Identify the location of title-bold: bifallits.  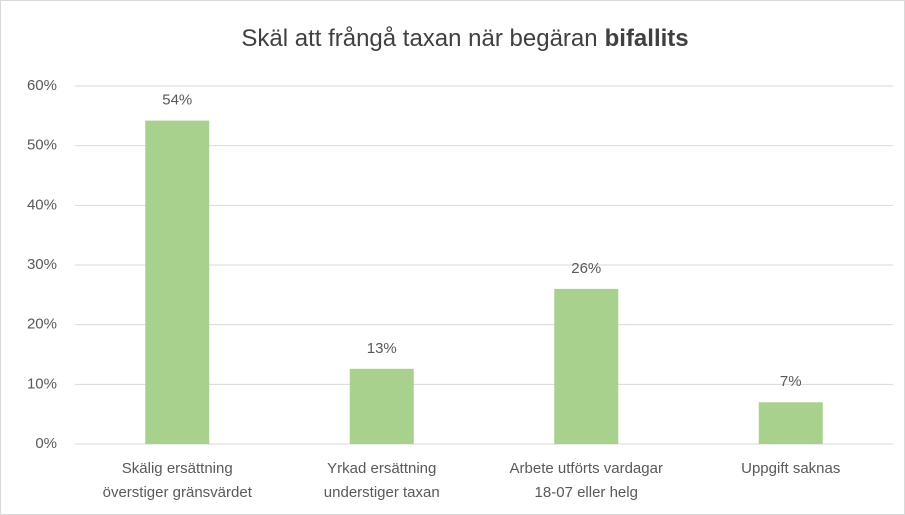
(647, 38).